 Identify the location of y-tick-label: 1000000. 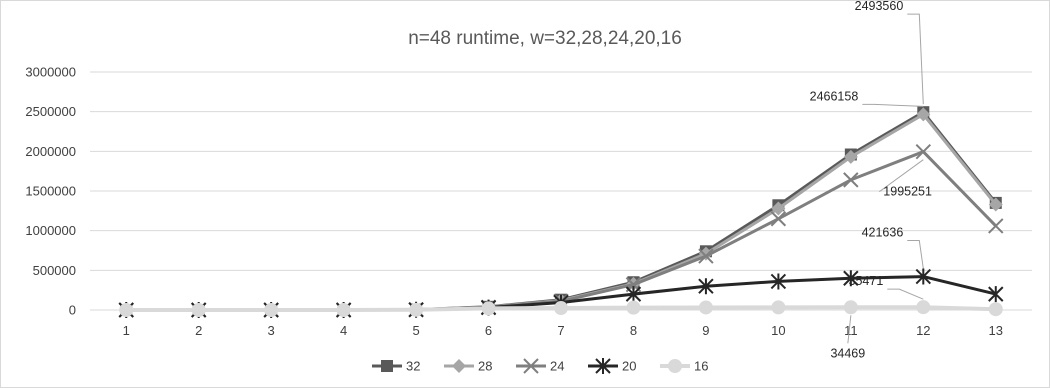
(50, 230).